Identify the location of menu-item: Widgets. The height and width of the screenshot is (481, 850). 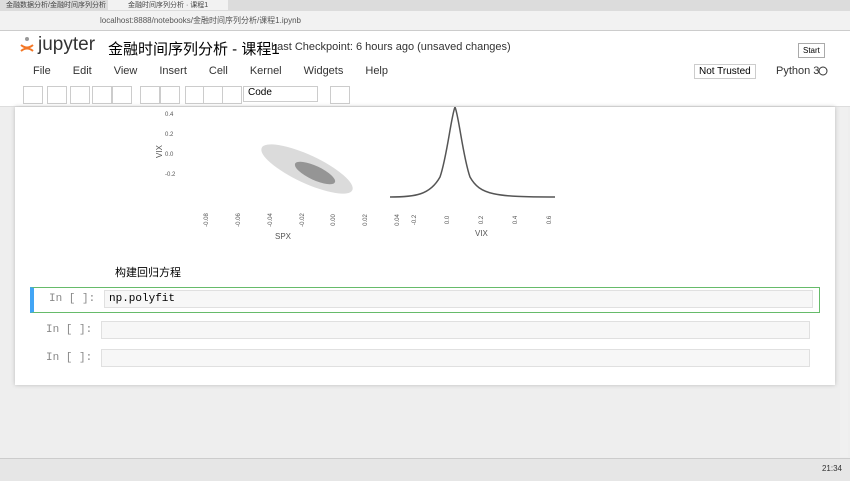
(323, 71).